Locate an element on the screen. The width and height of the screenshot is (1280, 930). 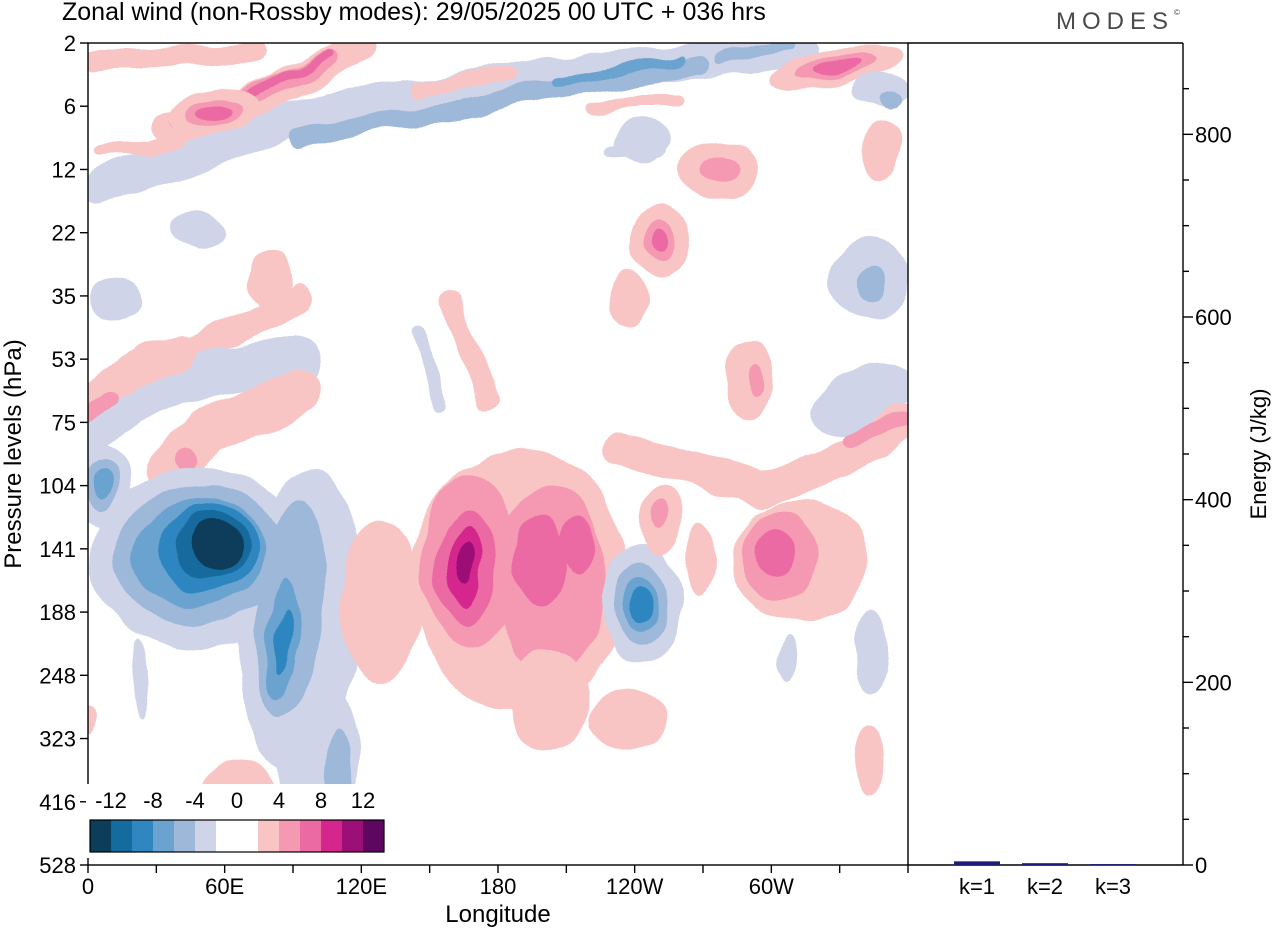
y-axis-label: Pressure levels (hPa) is located at coordinates (13, 453).